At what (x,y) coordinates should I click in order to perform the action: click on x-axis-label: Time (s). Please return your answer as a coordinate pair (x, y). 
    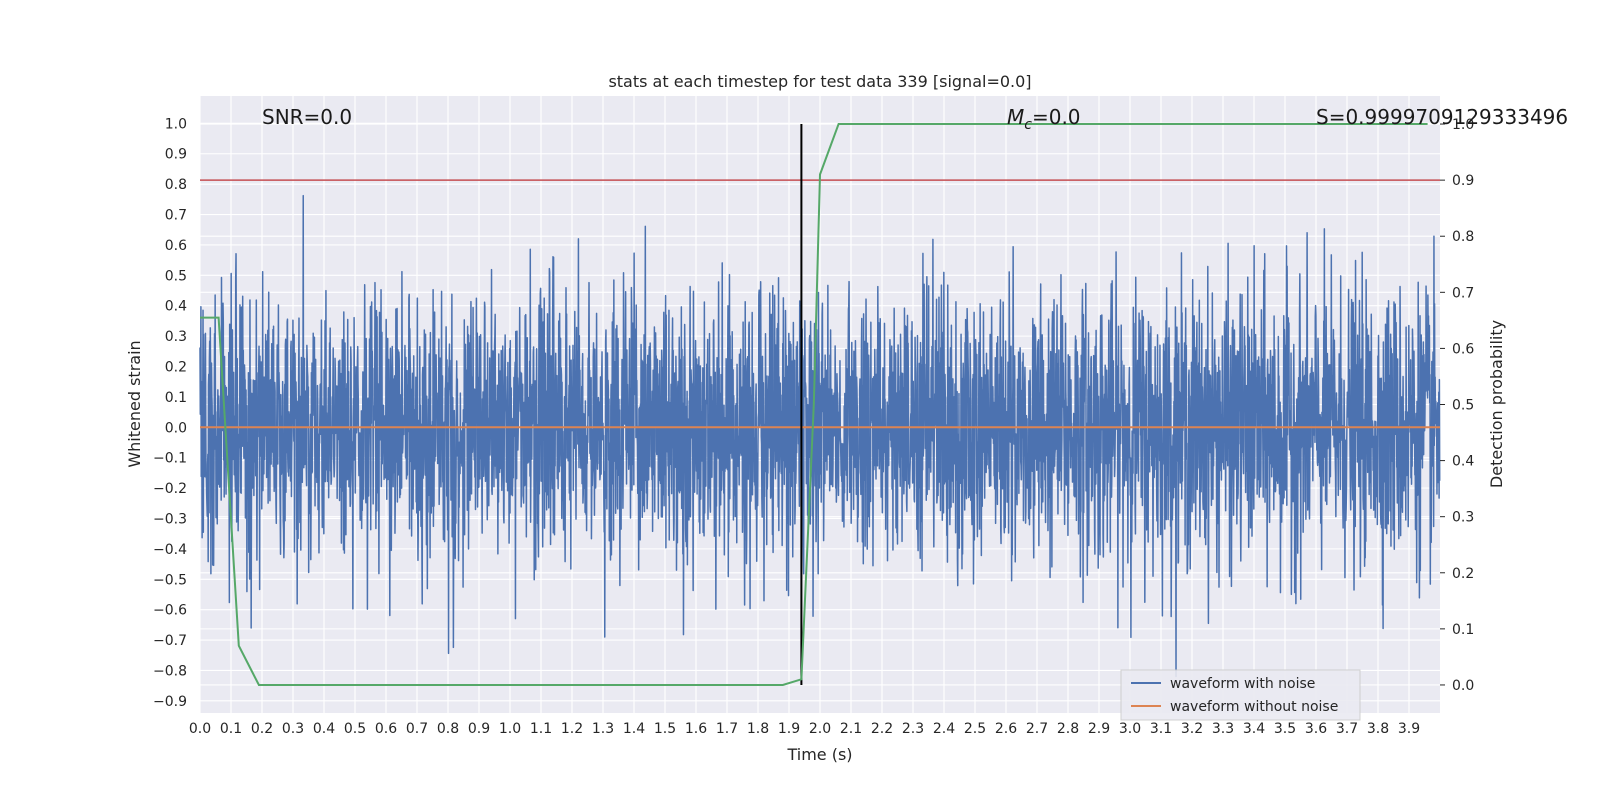
    Looking at the image, I should click on (819, 754).